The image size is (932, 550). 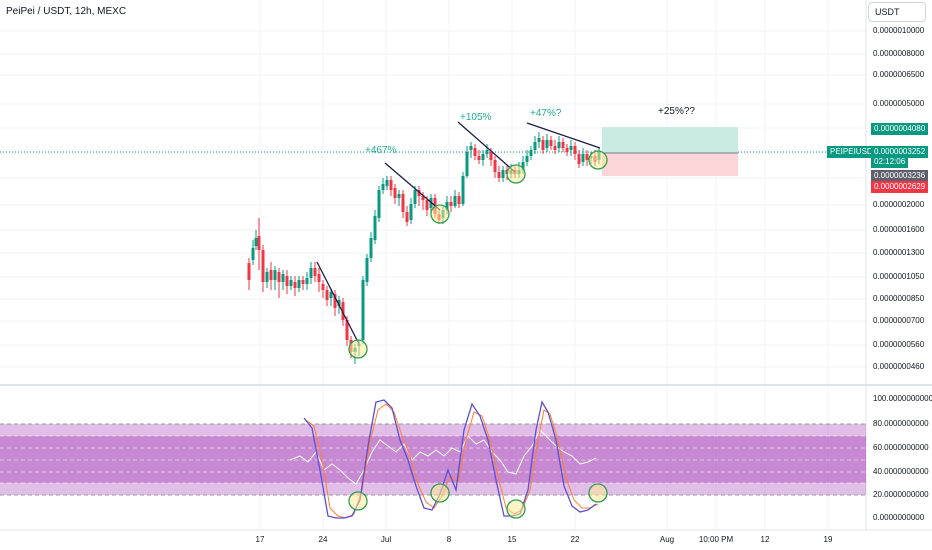 What do you see at coordinates (900, 187) in the screenshot?
I see `stop-price-badge: 0.0000002629` at bounding box center [900, 187].